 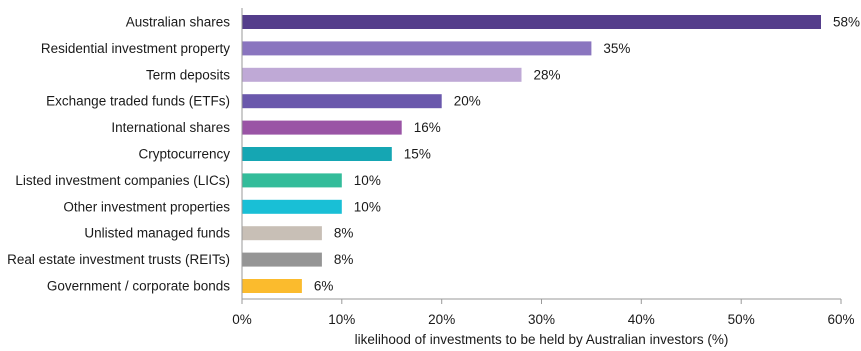 I want to click on x-tick-label-2: 10%, so click(x=341, y=319).